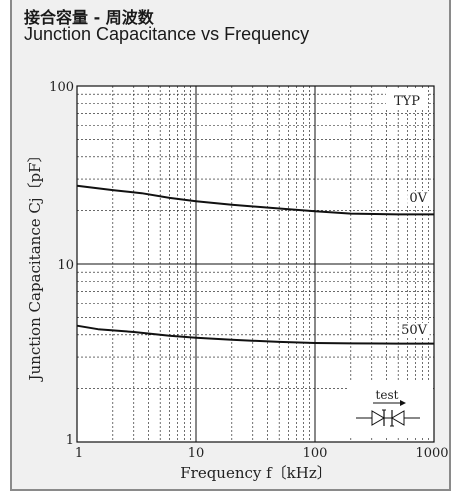 This screenshot has width=455, height=493. What do you see at coordinates (196, 453) in the screenshot?
I see `x-tick-label: 10` at bounding box center [196, 453].